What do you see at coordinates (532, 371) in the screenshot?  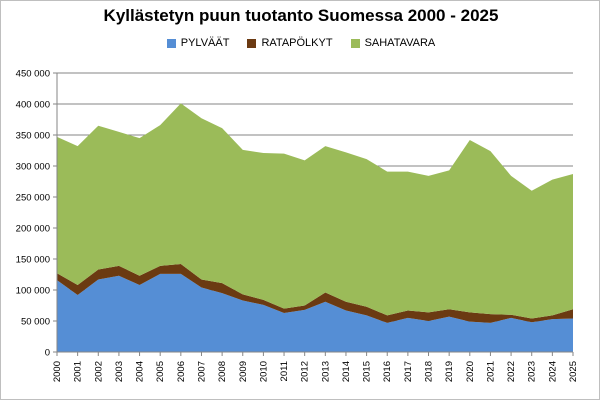 I see `x-tick-label: 2023` at bounding box center [532, 371].